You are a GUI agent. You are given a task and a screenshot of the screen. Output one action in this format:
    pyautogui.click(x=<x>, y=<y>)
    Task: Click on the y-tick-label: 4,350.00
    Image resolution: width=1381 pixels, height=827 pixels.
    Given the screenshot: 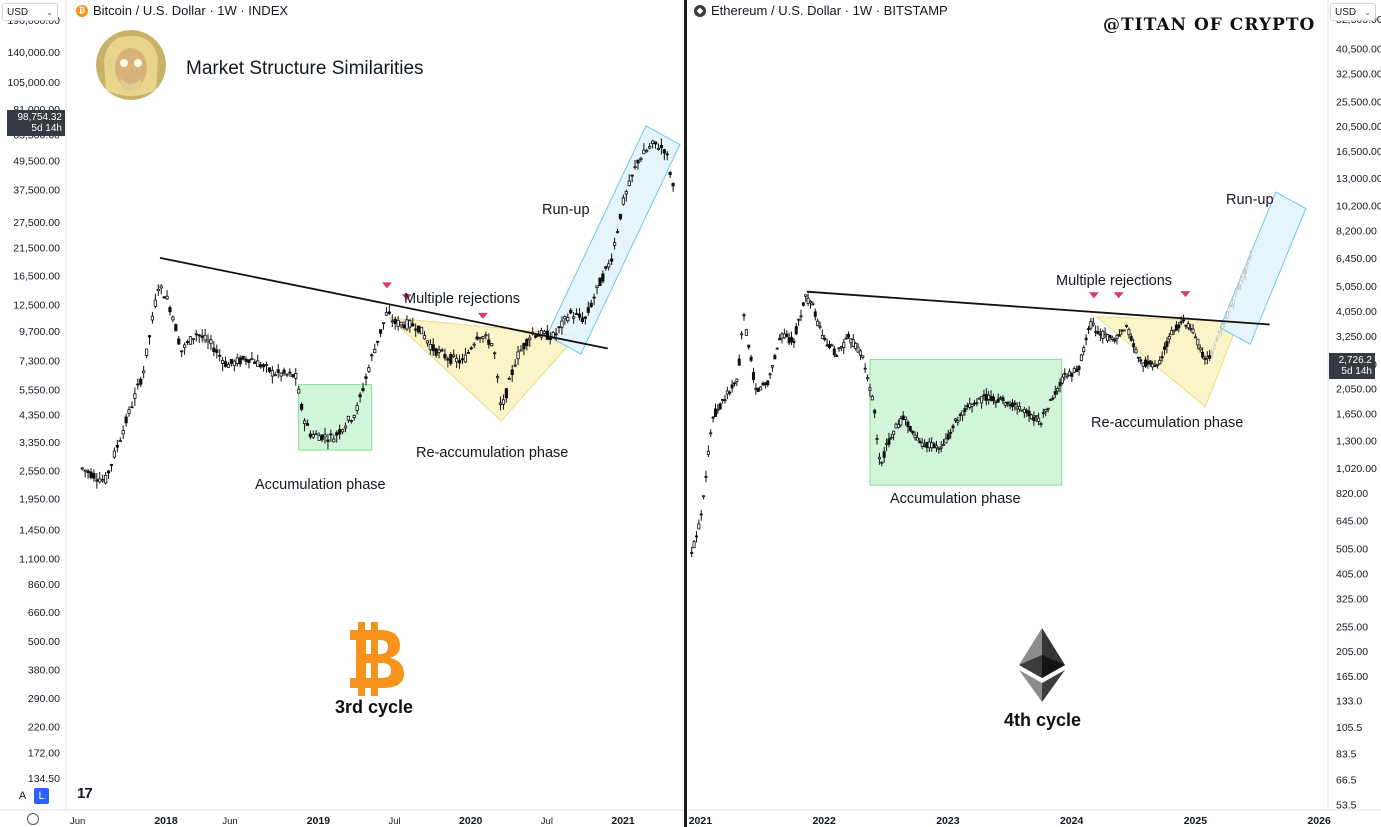 What is the action you would take?
    pyautogui.click(x=39, y=416)
    